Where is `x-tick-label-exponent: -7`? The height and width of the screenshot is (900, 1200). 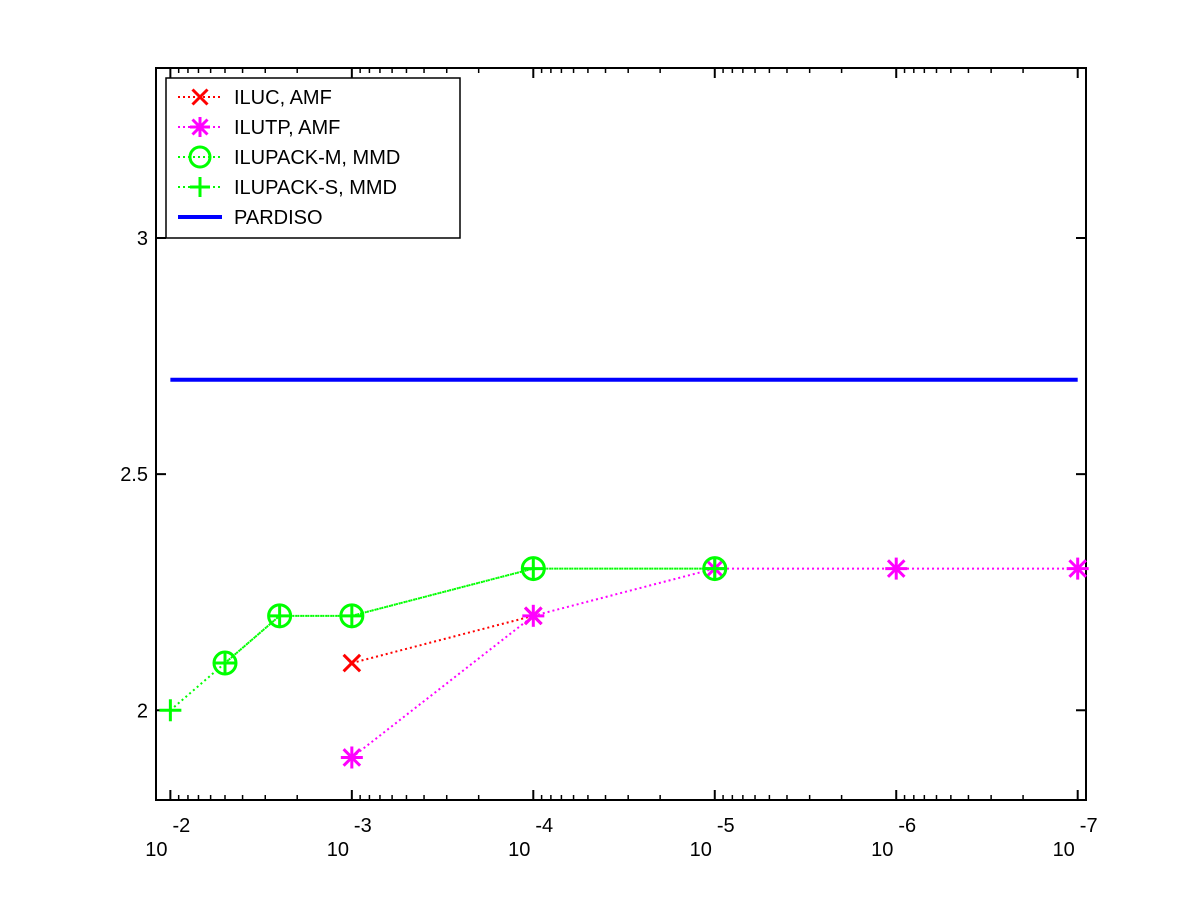
x-tick-label-exponent: -7 is located at coordinates (1089, 826).